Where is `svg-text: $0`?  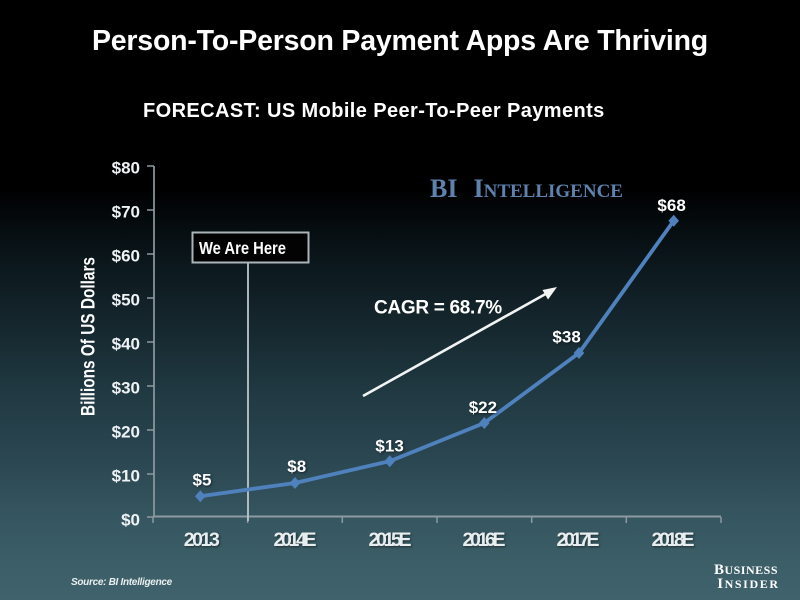 svg-text: $0 is located at coordinates (130, 520).